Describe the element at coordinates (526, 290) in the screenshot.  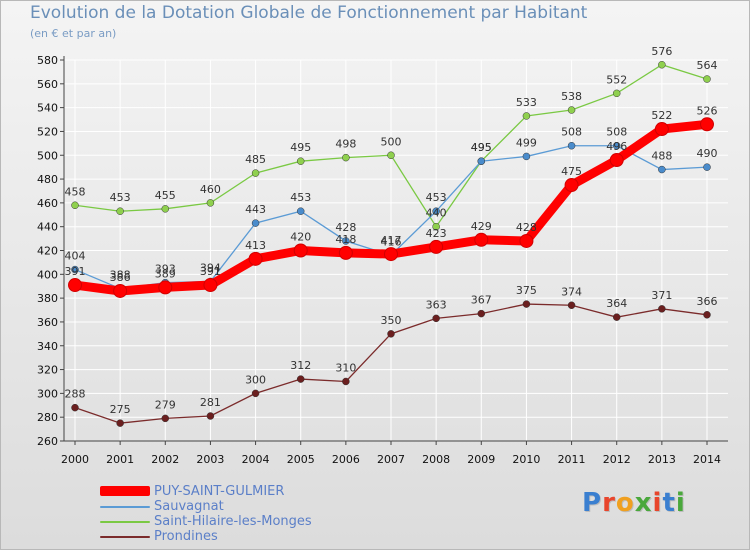
I see `data-label: 375` at that location.